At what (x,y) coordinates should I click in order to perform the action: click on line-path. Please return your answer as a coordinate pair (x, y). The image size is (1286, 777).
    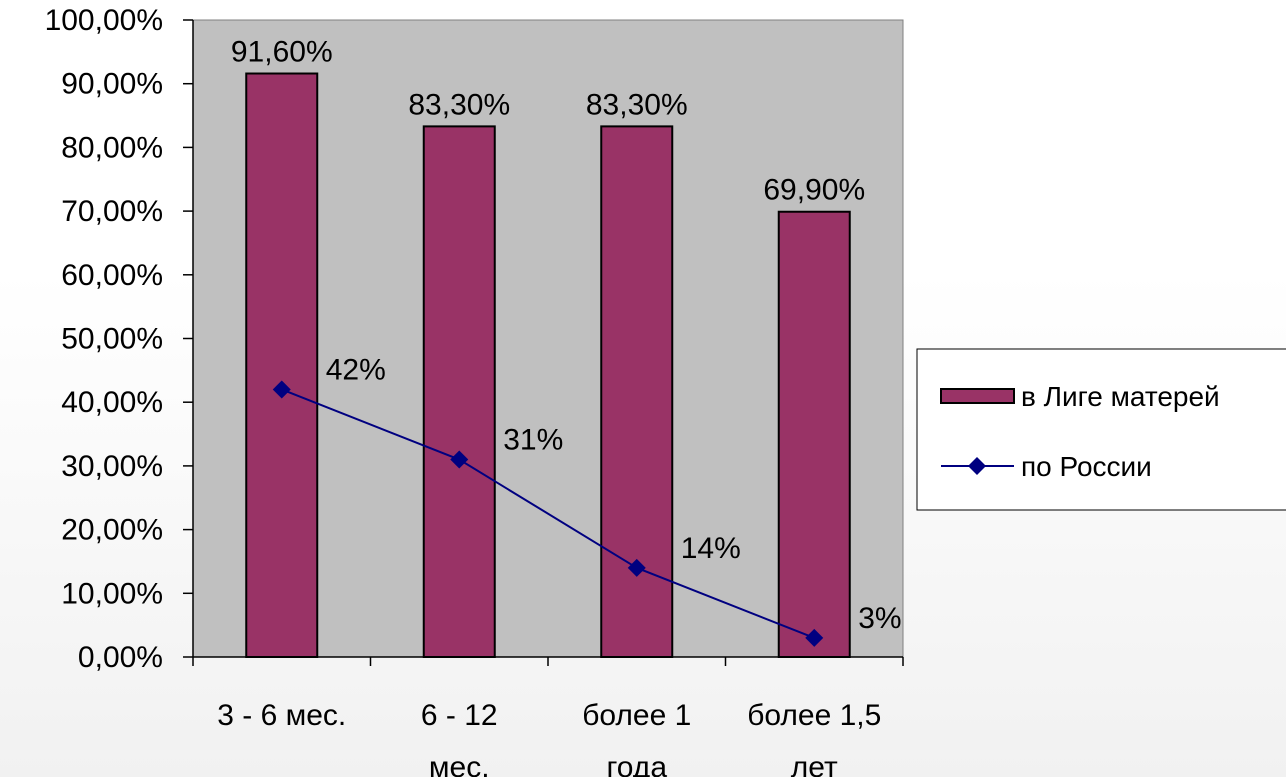
    Looking at the image, I should click on (548, 513).